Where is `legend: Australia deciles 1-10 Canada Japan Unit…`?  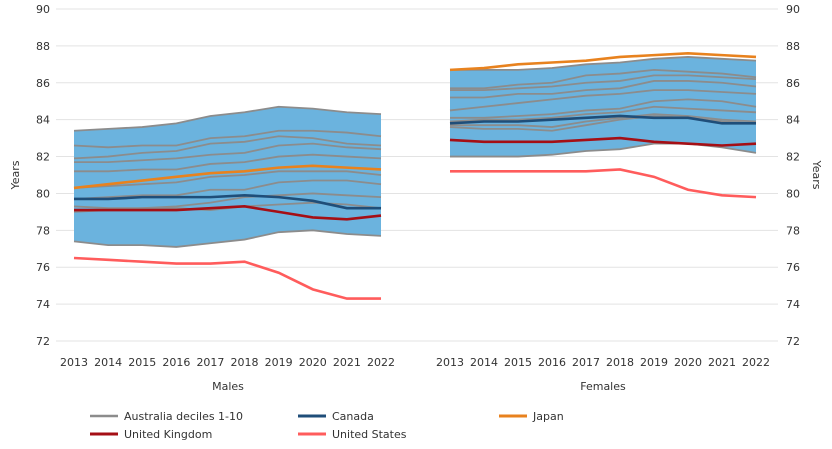
legend: Australia deciles 1-10 Canada Japan Unit… is located at coordinates (327, 425).